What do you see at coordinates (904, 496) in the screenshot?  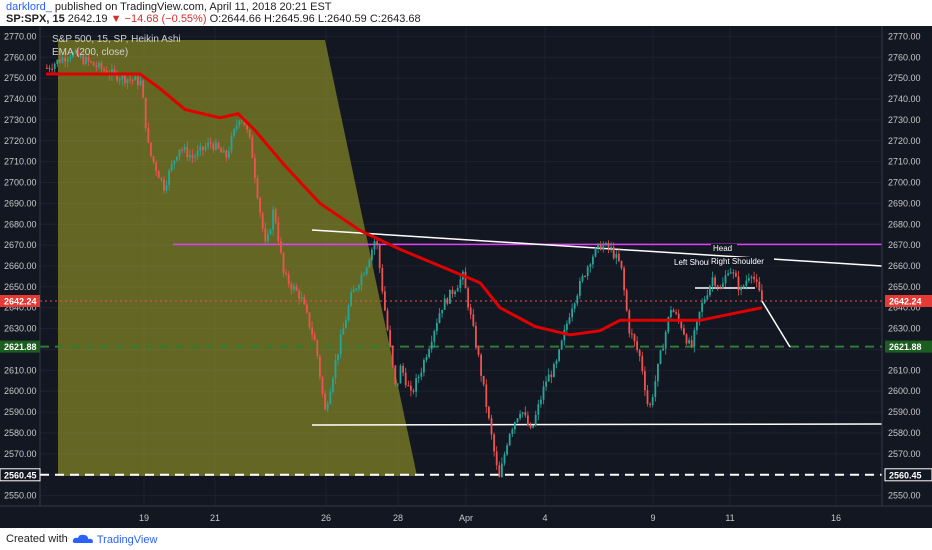 I see `y-tick-label-right: 2550.00` at bounding box center [904, 496].